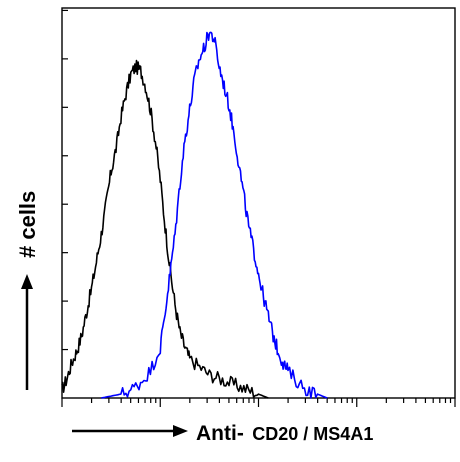  What do you see at coordinates (180, 431) in the screenshot?
I see `x-axis-arrow-head` at bounding box center [180, 431].